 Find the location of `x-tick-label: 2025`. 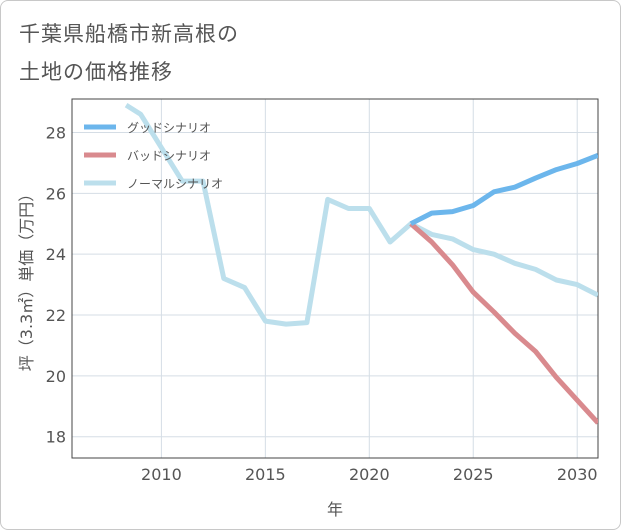

x-tick-label: 2025 is located at coordinates (473, 474).